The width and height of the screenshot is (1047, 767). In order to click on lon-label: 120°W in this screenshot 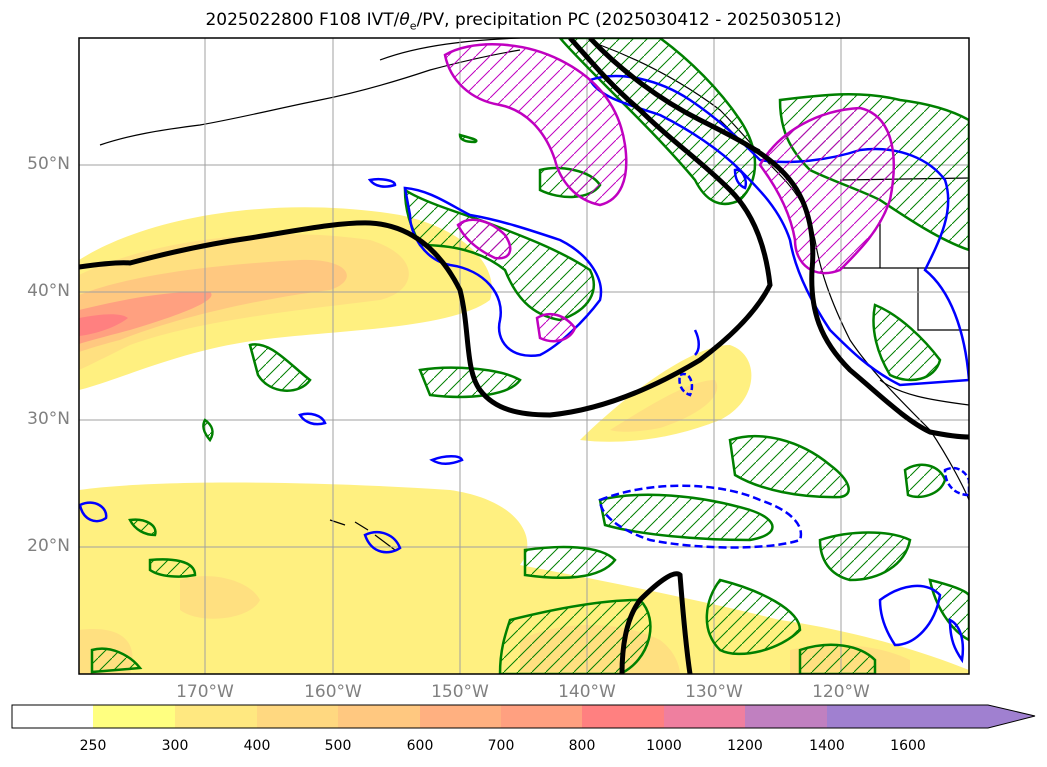, I will do `click(841, 692)`.